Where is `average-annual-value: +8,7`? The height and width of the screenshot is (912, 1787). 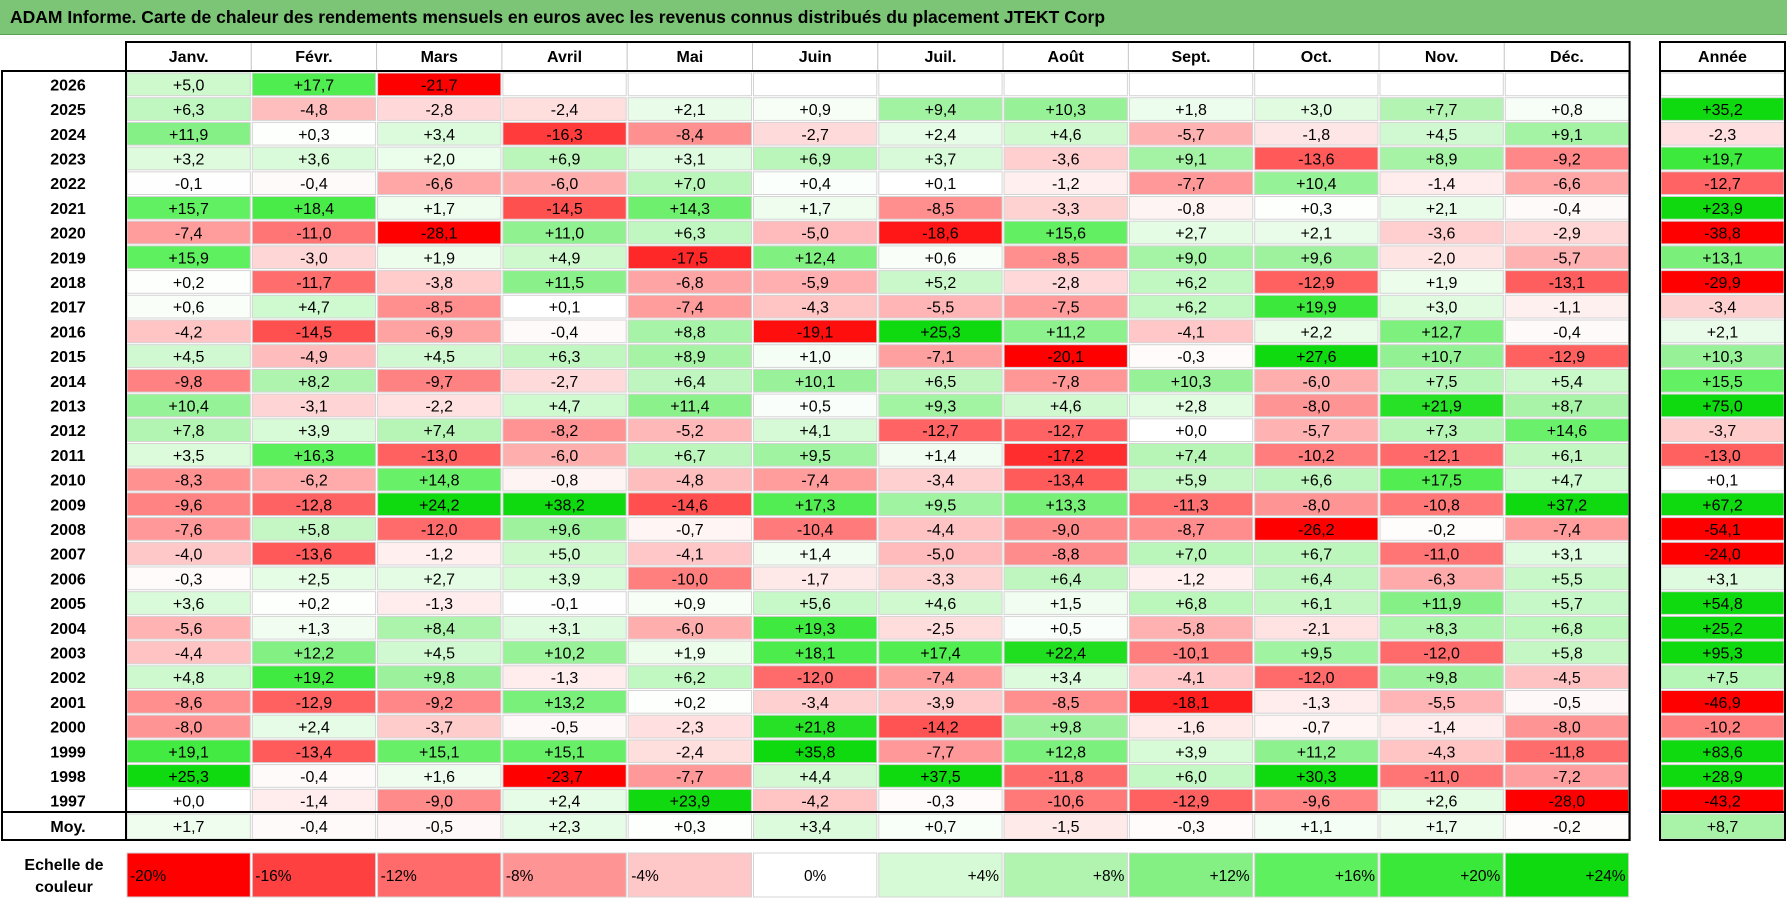 average-annual-value: +8,7 is located at coordinates (1723, 827).